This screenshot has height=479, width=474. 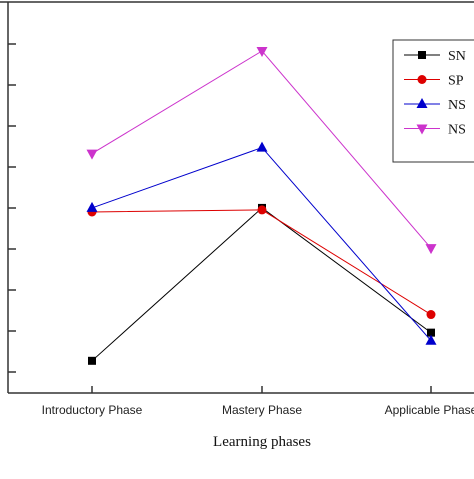 What do you see at coordinates (12, 208) in the screenshot?
I see `y-ticks` at bounding box center [12, 208].